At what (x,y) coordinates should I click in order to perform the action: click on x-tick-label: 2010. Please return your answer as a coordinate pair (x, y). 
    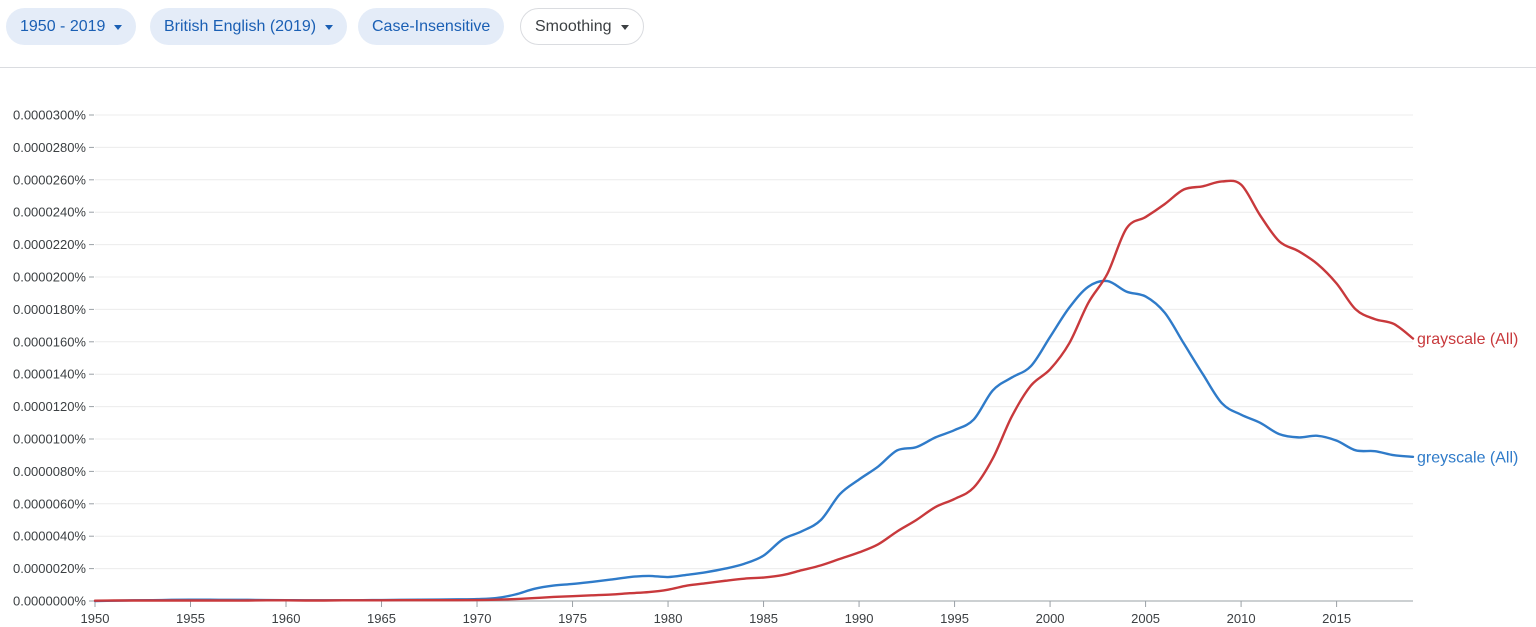
    Looking at the image, I should click on (1241, 618).